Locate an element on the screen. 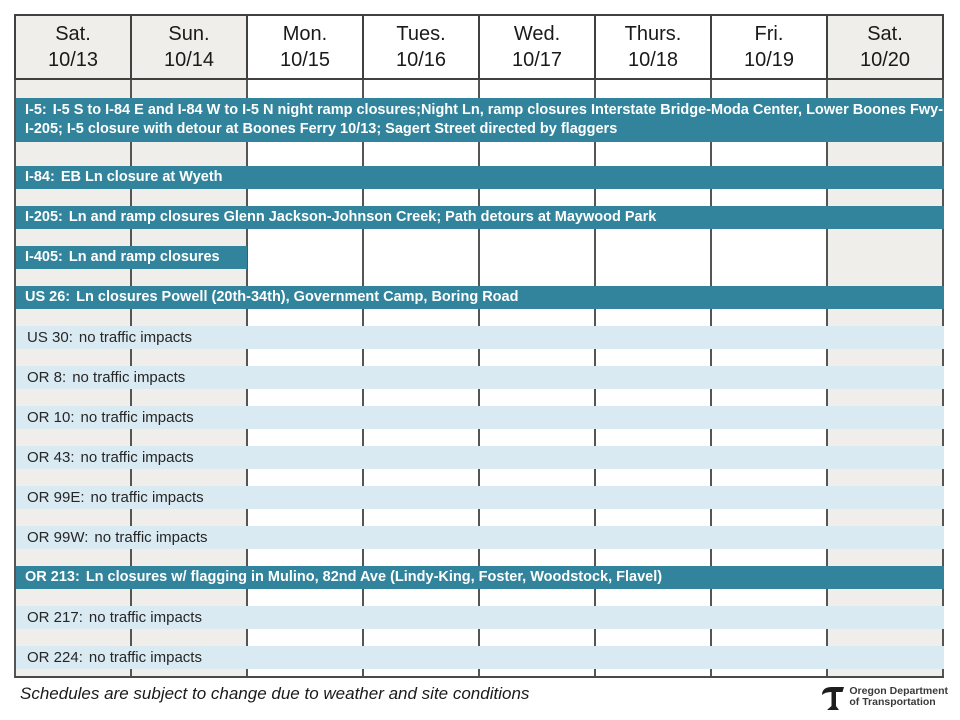 This screenshot has height=720, width=960. closure-bar-i84: I-84: EB Ln closure at Wyeth is located at coordinates (480, 177).